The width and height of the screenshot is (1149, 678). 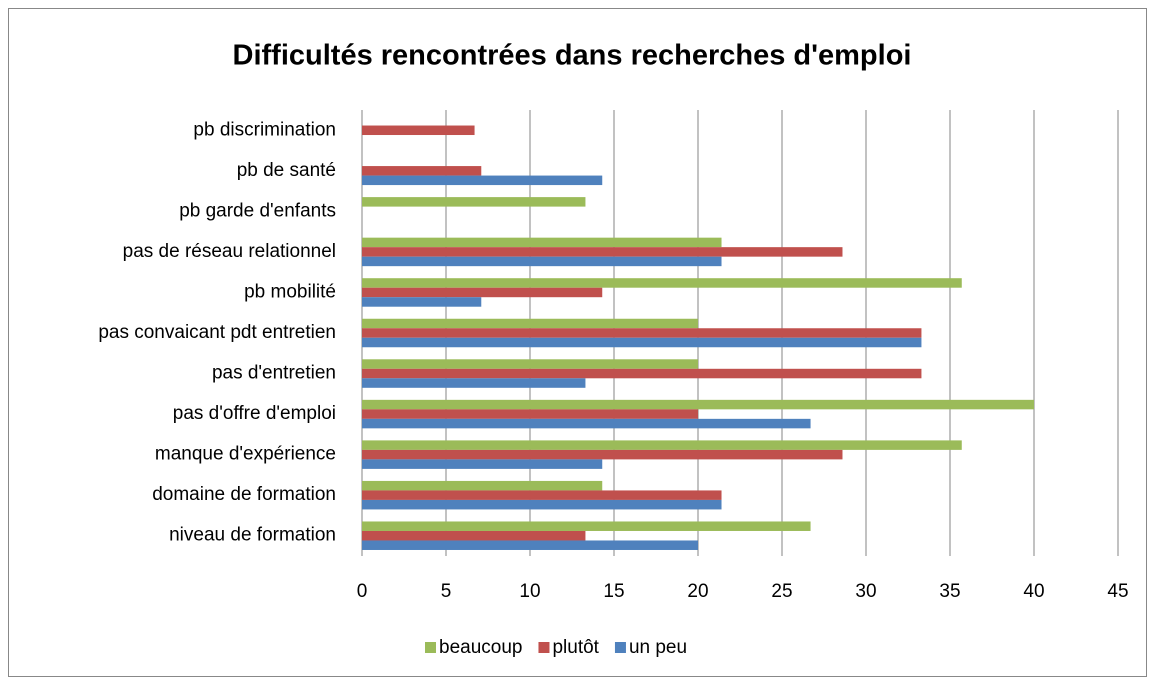 What do you see at coordinates (264, 129) in the screenshot?
I see `y-tick-label: pb discrimination` at bounding box center [264, 129].